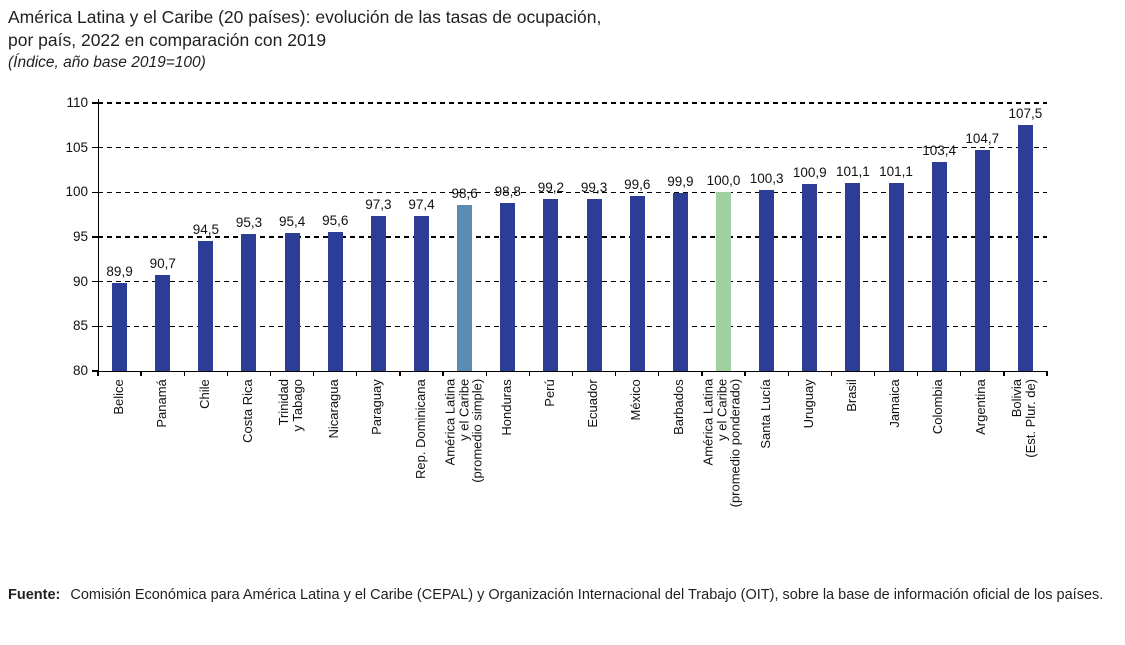 Image resolution: width=1125 pixels, height=645 pixels. I want to click on y-tick-label: 110, so click(77, 102).